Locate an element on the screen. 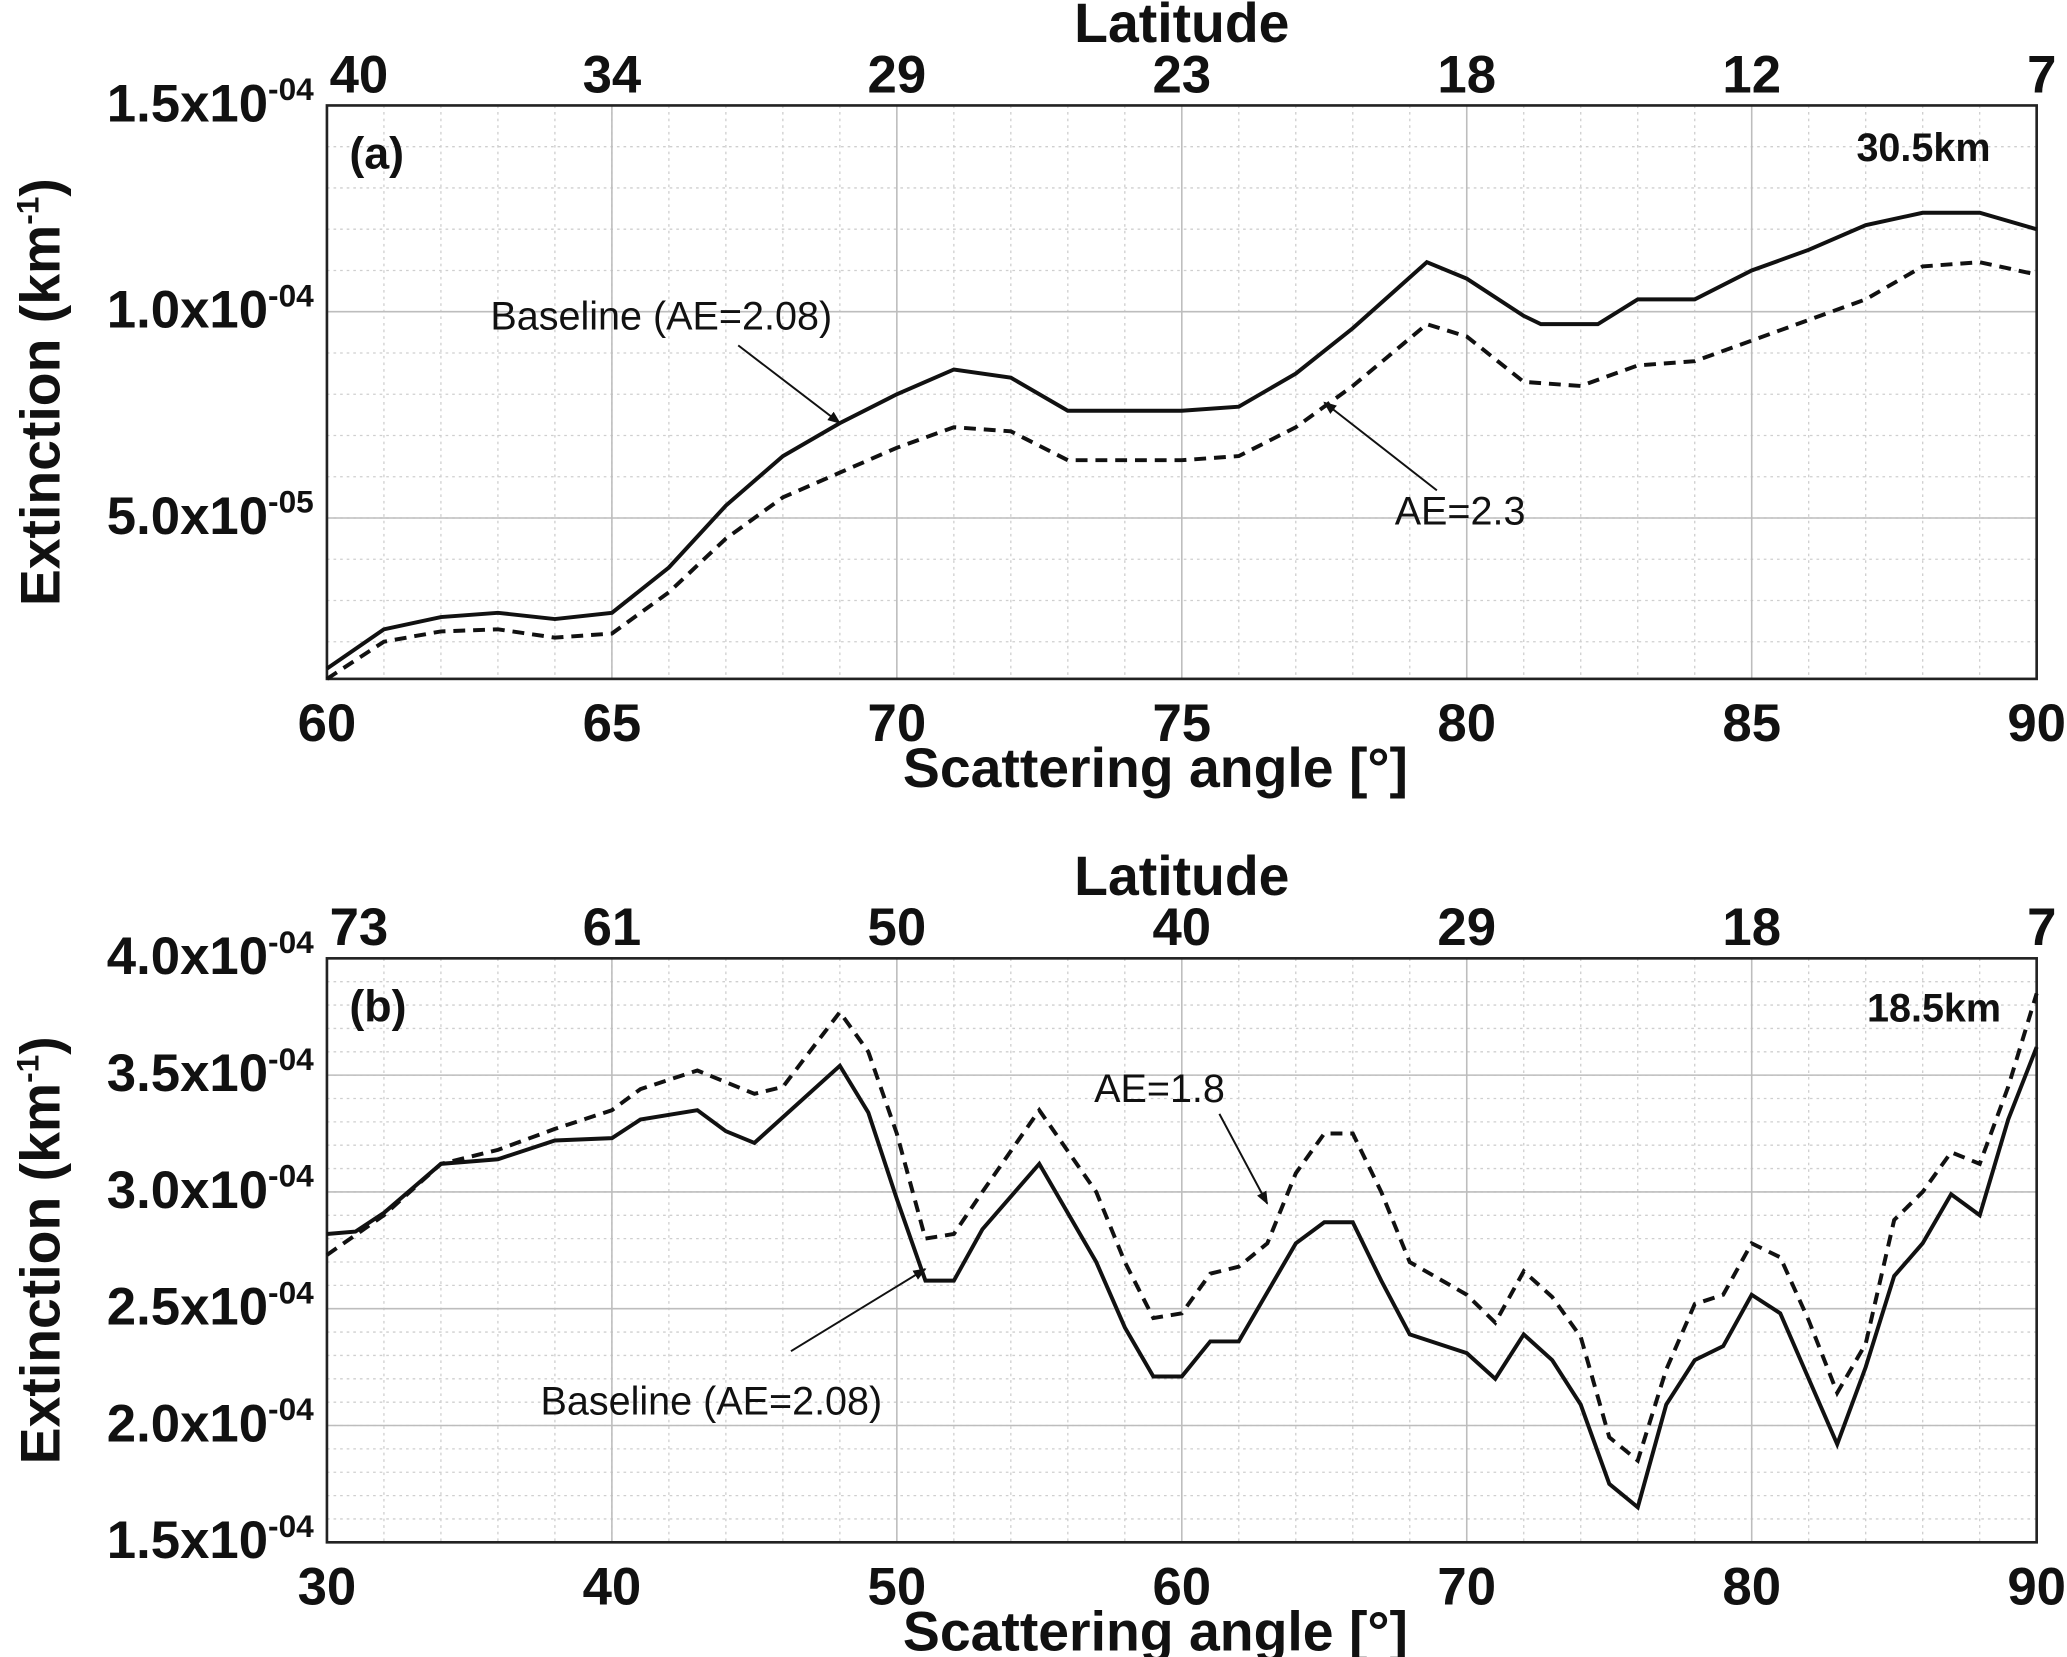 Image resolution: width=2067 pixels, height=1657 pixels. top-tick-label-latitude: 12 is located at coordinates (1751, 74).